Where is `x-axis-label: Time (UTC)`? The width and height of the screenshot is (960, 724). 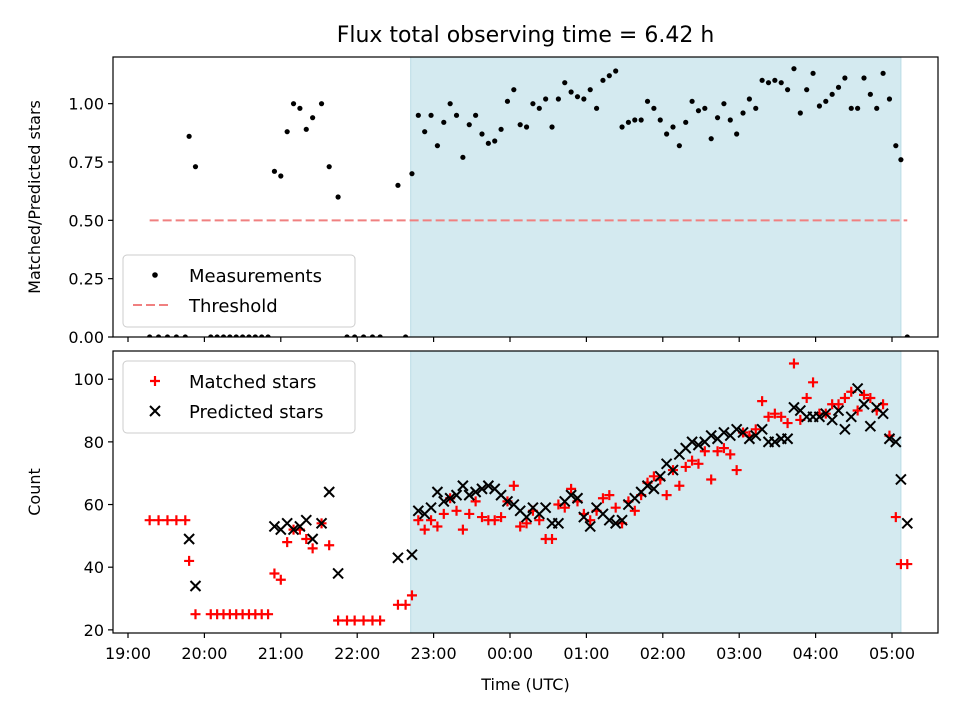
x-axis-label: Time (UTC) is located at coordinates (524, 684).